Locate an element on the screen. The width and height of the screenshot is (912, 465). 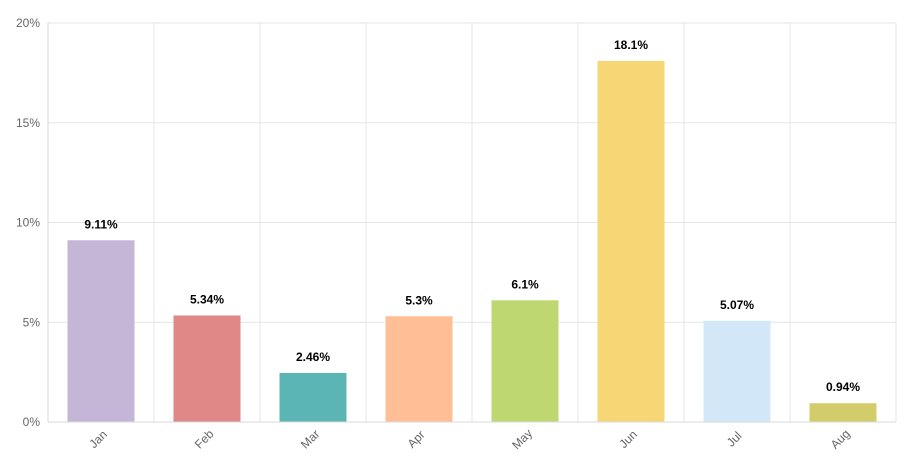
x-tick-label-may: May is located at coordinates (522, 439).